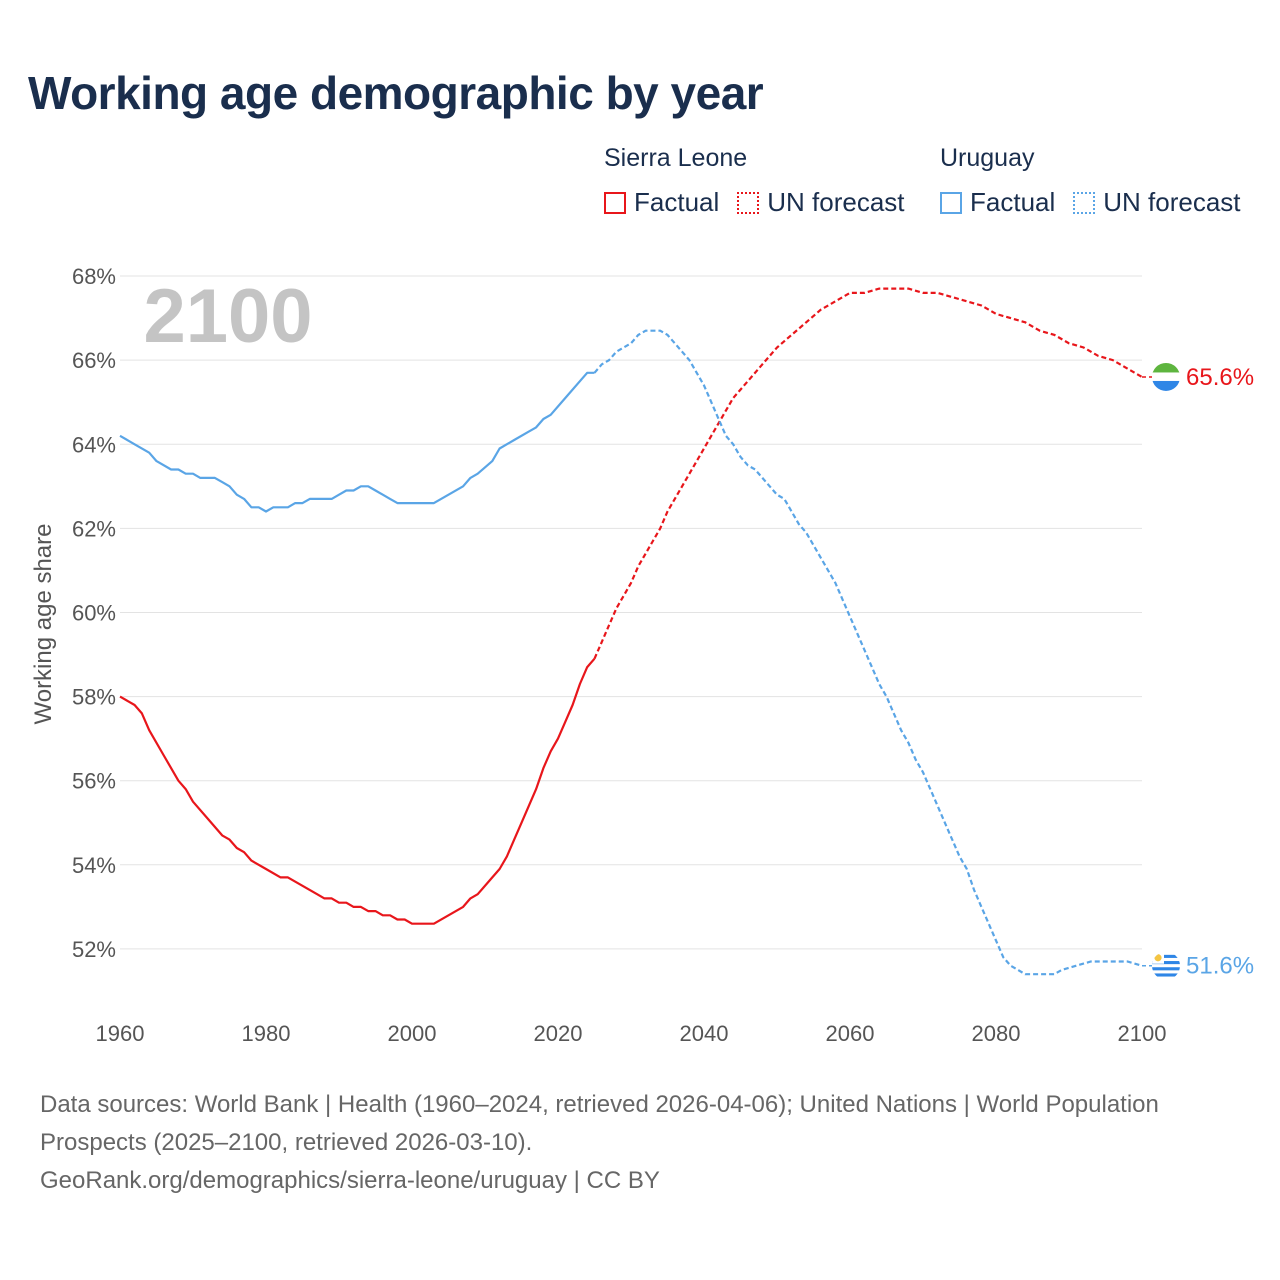 The width and height of the screenshot is (1280, 1280). What do you see at coordinates (94, 528) in the screenshot?
I see `y-tick-label: 62%` at bounding box center [94, 528].